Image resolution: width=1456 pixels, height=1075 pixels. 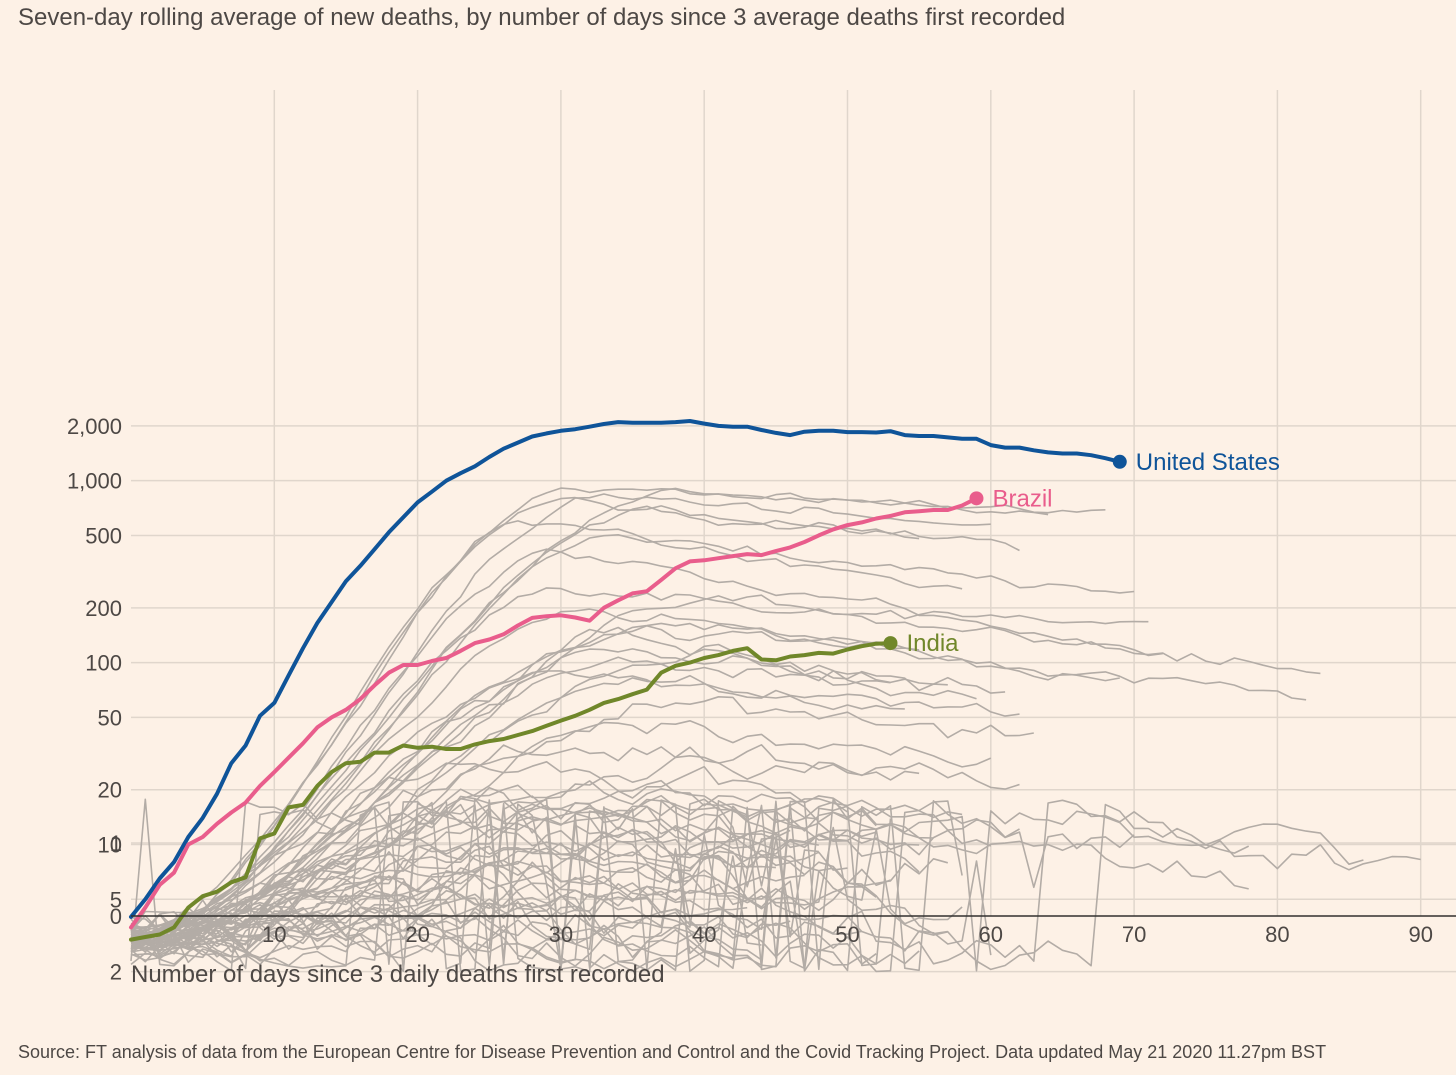 What do you see at coordinates (1134, 934) in the screenshot?
I see `x-tick-label: 70` at bounding box center [1134, 934].